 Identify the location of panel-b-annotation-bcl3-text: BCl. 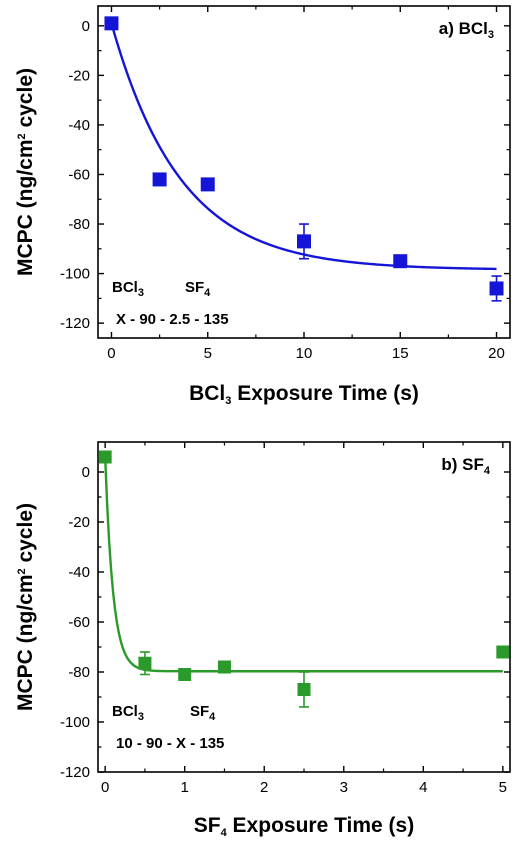
(125, 711).